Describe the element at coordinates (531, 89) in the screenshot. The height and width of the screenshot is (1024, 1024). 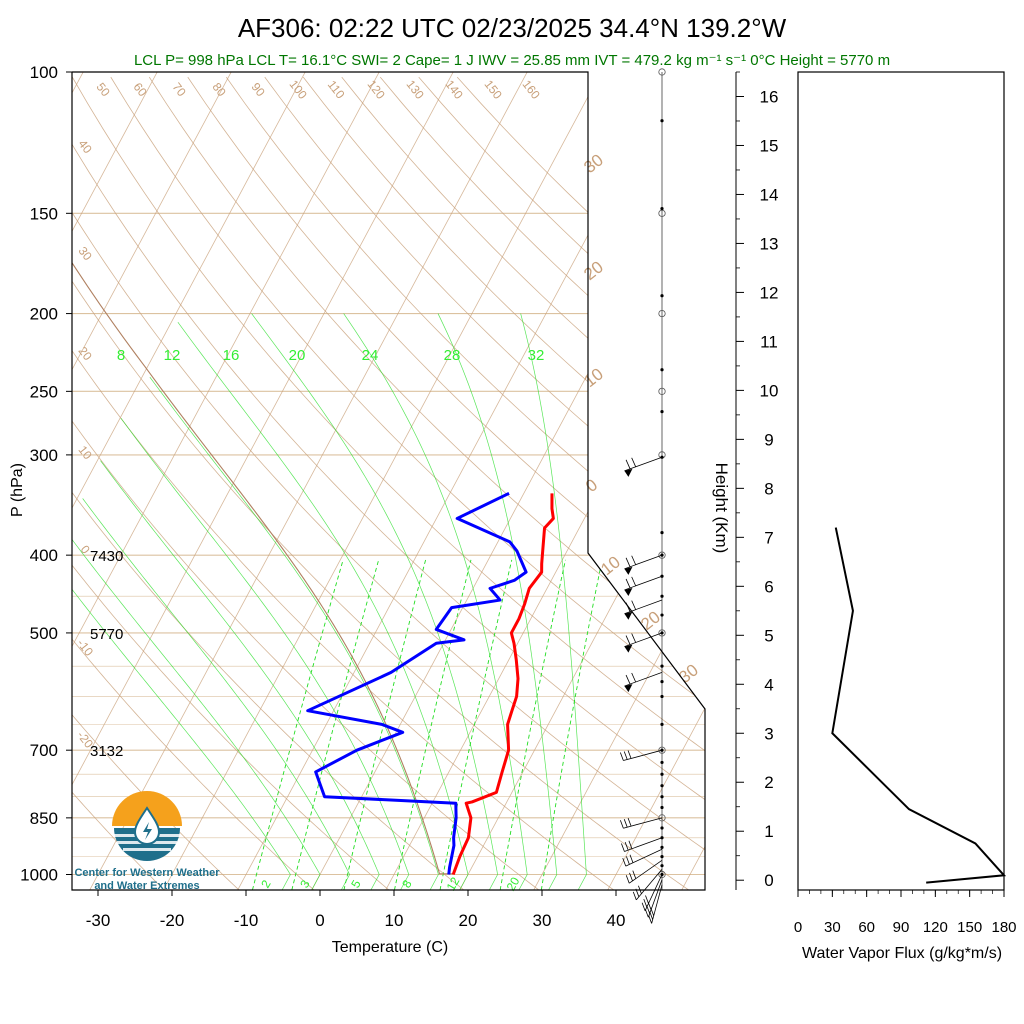
I see `adiabat-label-11: 160` at that location.